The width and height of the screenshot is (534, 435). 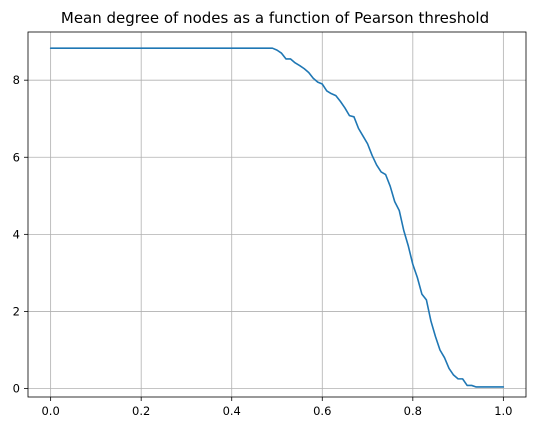 What do you see at coordinates (16, 234) in the screenshot?
I see `y-tick-label: 4` at bounding box center [16, 234].